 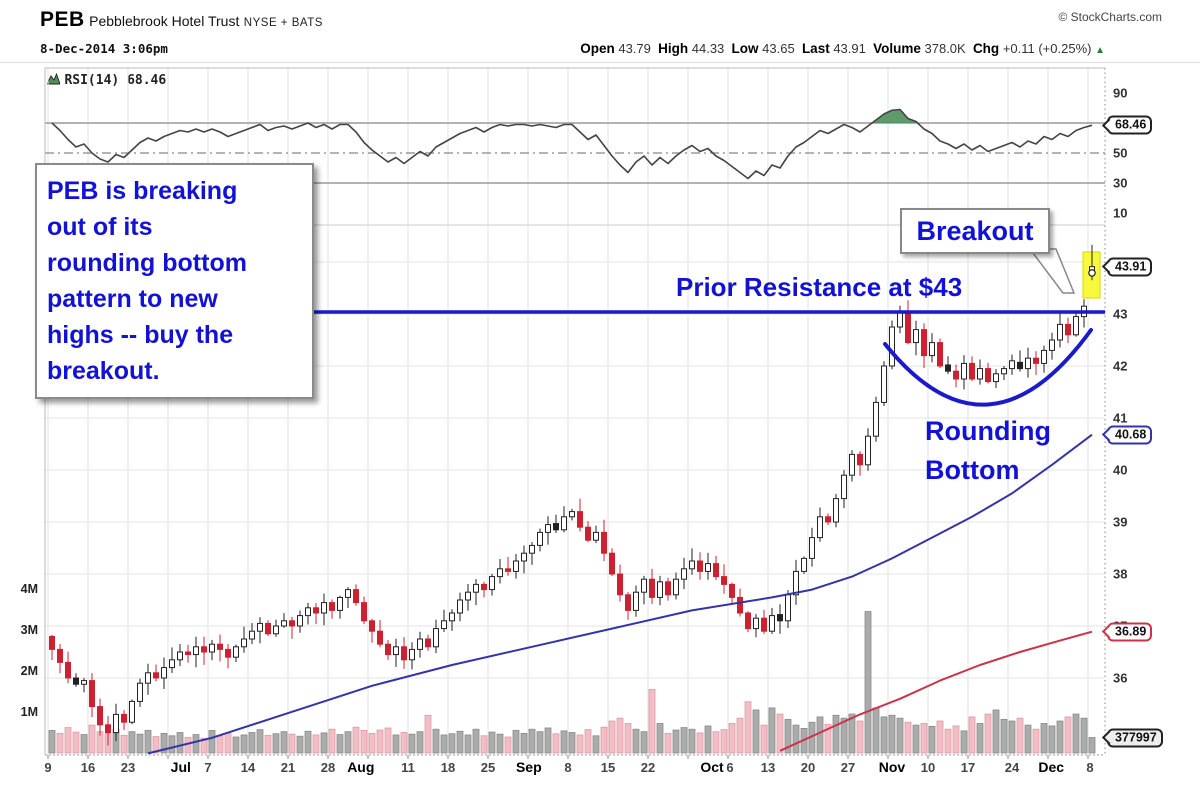 What do you see at coordinates (895, 116) in the screenshot?
I see `rsi-overbought-fill` at bounding box center [895, 116].